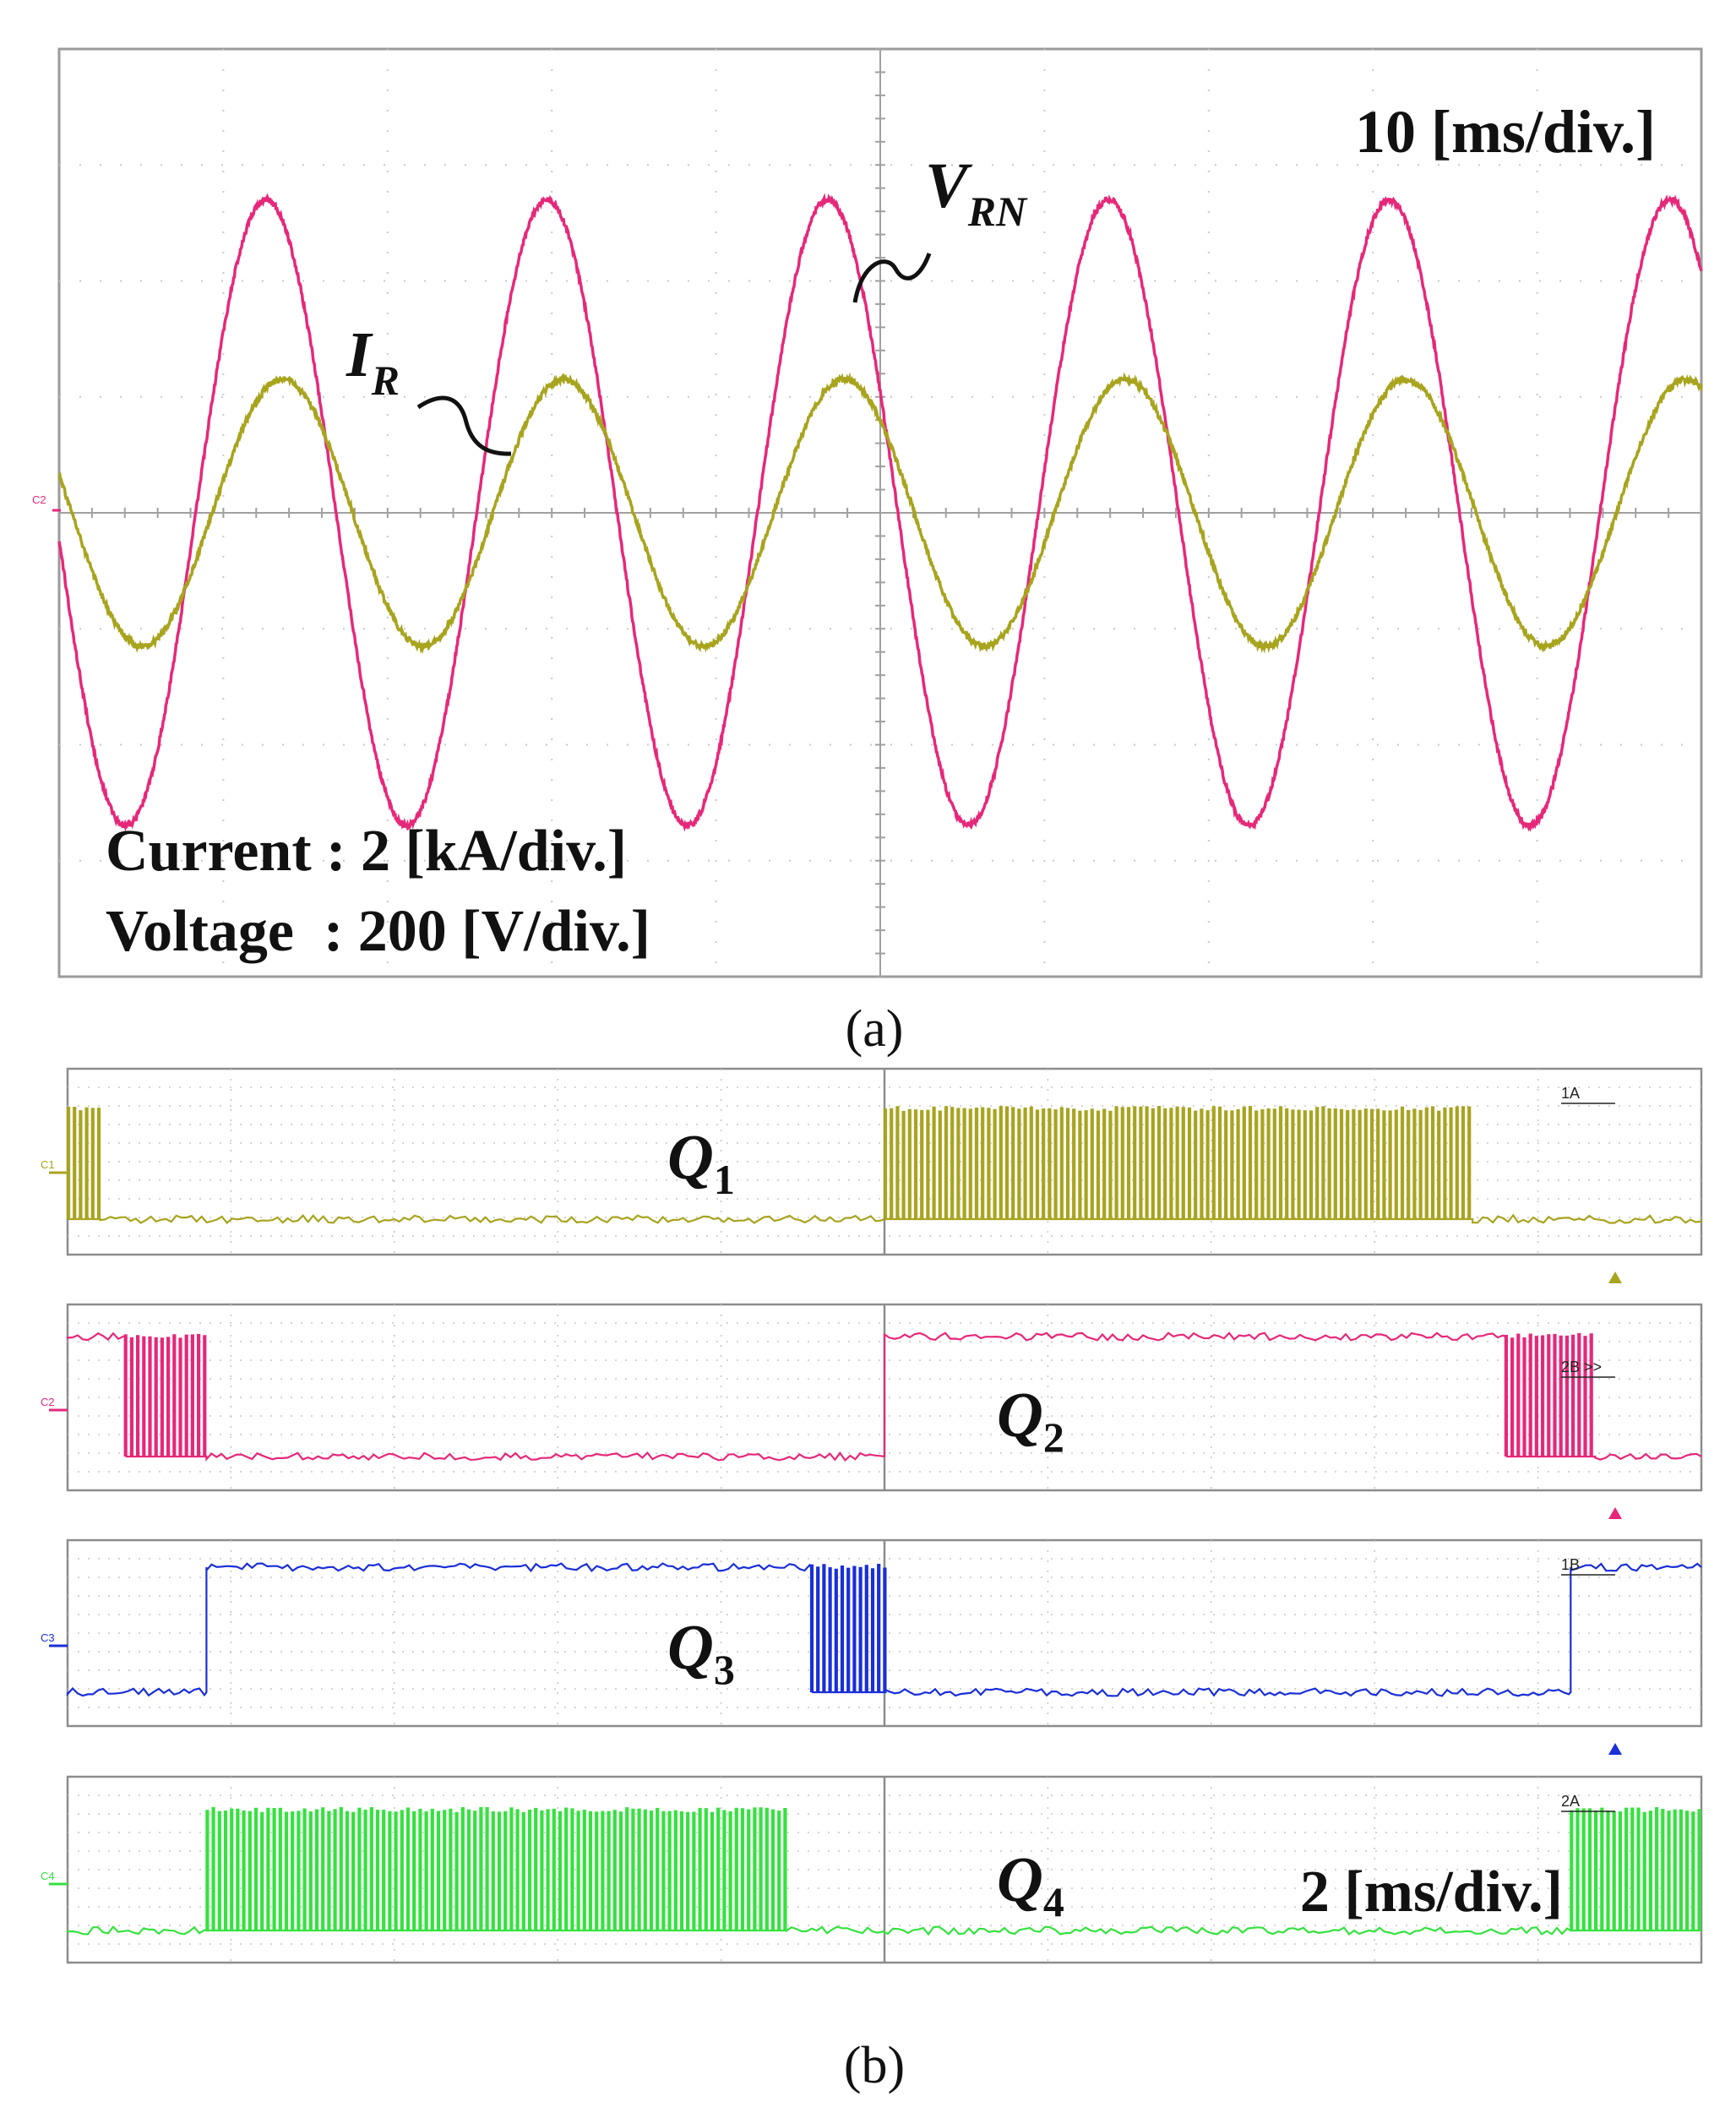  What do you see at coordinates (359, 354) in the screenshot?
I see `ir-label-main: I` at bounding box center [359, 354].